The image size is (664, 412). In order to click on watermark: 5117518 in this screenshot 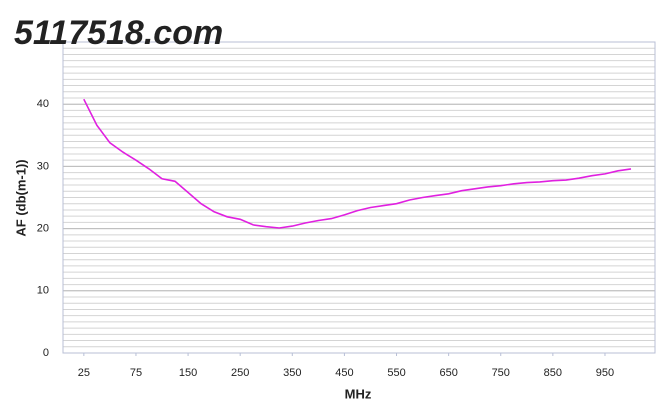, I will do `click(79, 33)`.